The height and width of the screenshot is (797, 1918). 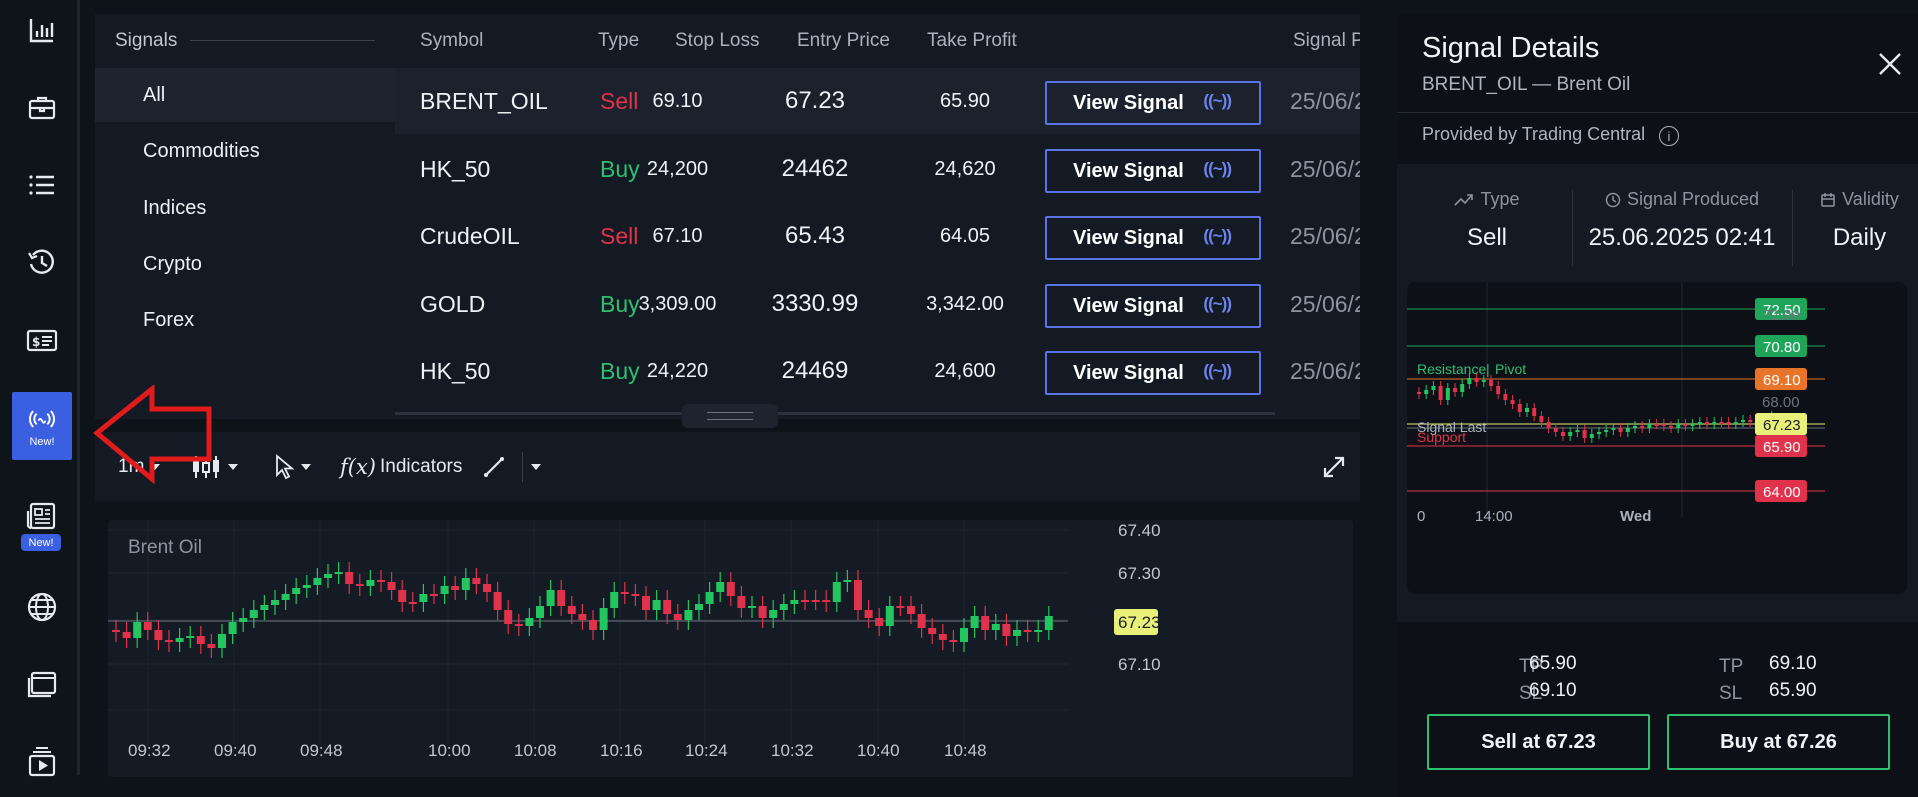 What do you see at coordinates (42, 340) in the screenshot?
I see `nav-funds-button: $` at bounding box center [42, 340].